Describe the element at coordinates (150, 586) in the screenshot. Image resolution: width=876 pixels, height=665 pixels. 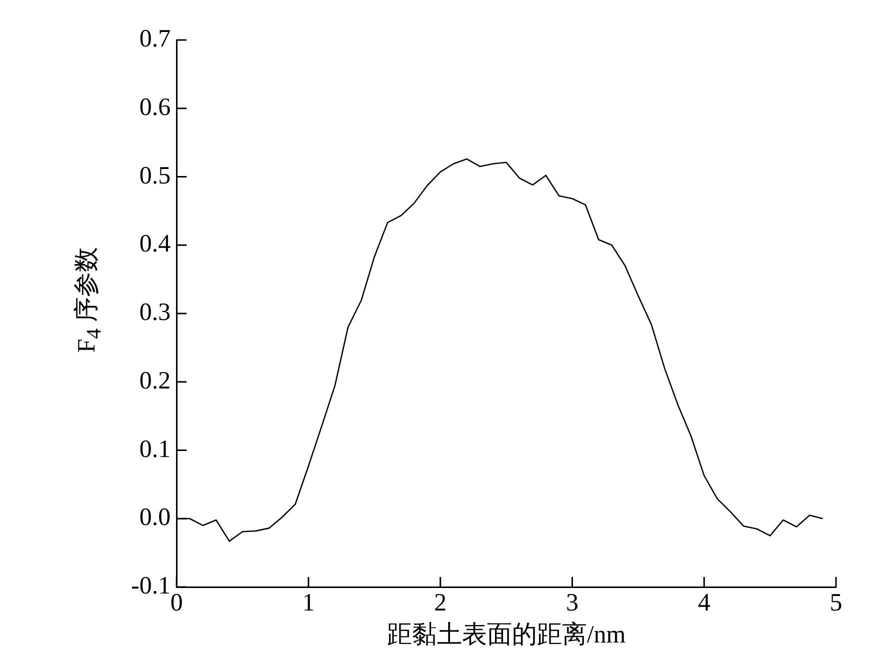
I see `y-tick-label: -0.1` at that location.